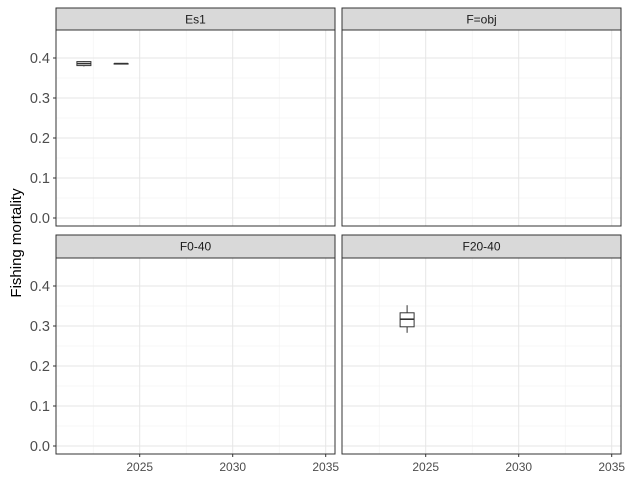 This screenshot has width=628, height=501. Describe the element at coordinates (43, 253) in the screenshot. I see `y-axes: 0.0 0.1 0.2 0.3 0.4 0.0 0.1 0.2 0.3 0.4` at that location.